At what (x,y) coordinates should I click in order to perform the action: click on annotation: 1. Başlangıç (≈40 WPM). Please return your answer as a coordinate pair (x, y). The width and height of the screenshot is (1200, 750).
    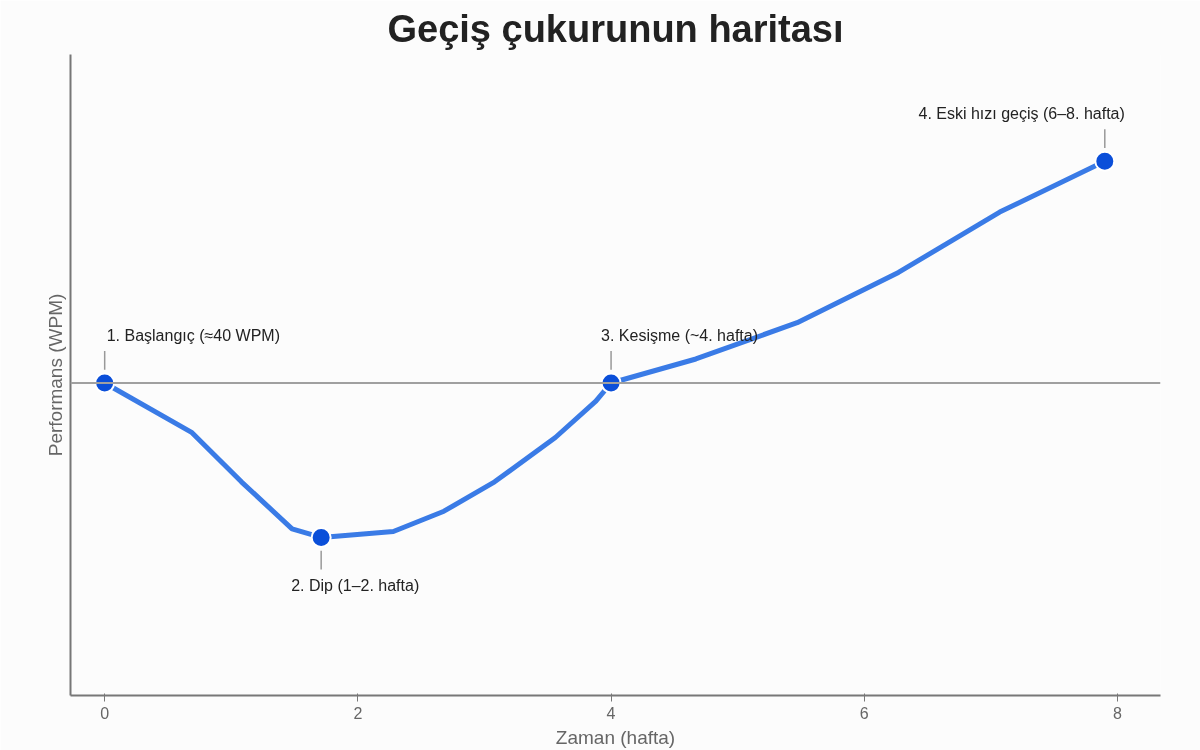
    Looking at the image, I should click on (193, 335).